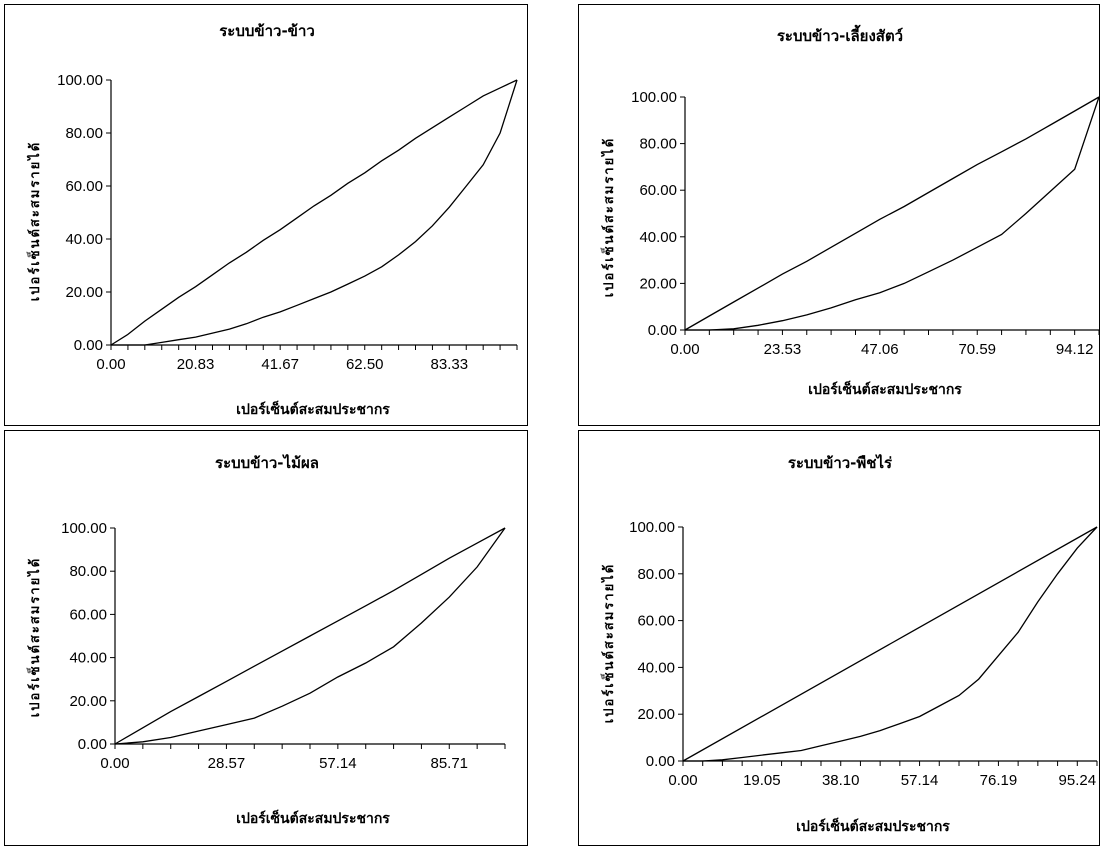 The width and height of the screenshot is (1104, 850). Describe the element at coordinates (762, 780) in the screenshot. I see `x-tick-label: 19.05` at that location.